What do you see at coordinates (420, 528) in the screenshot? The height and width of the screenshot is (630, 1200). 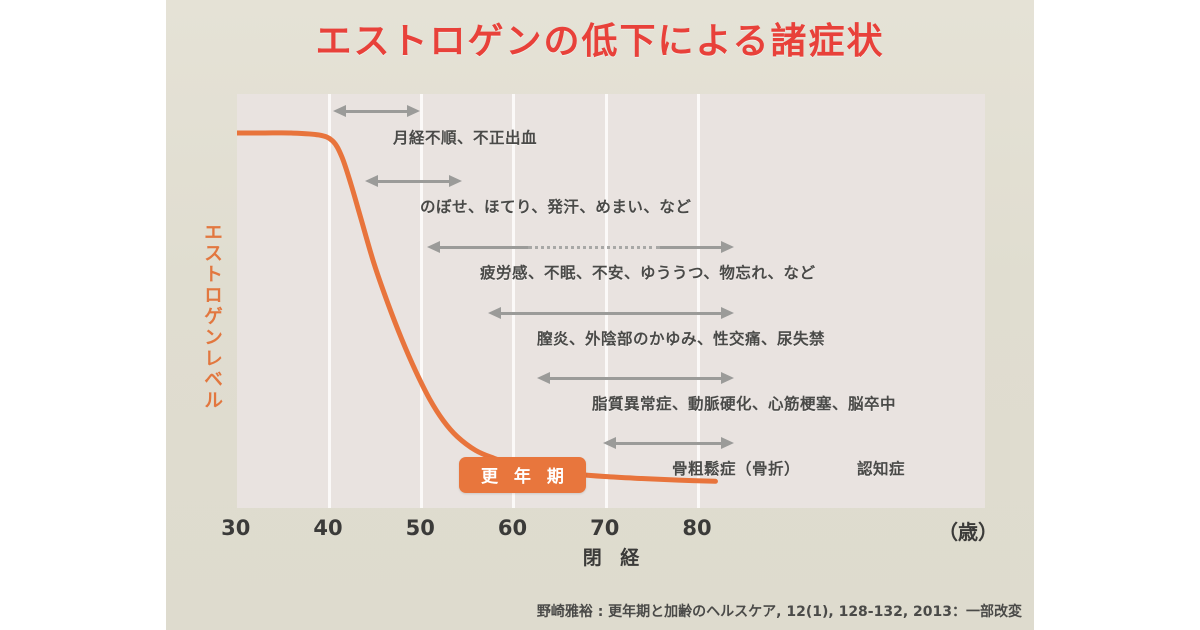 I see `x-axis-tick: 50` at bounding box center [420, 528].